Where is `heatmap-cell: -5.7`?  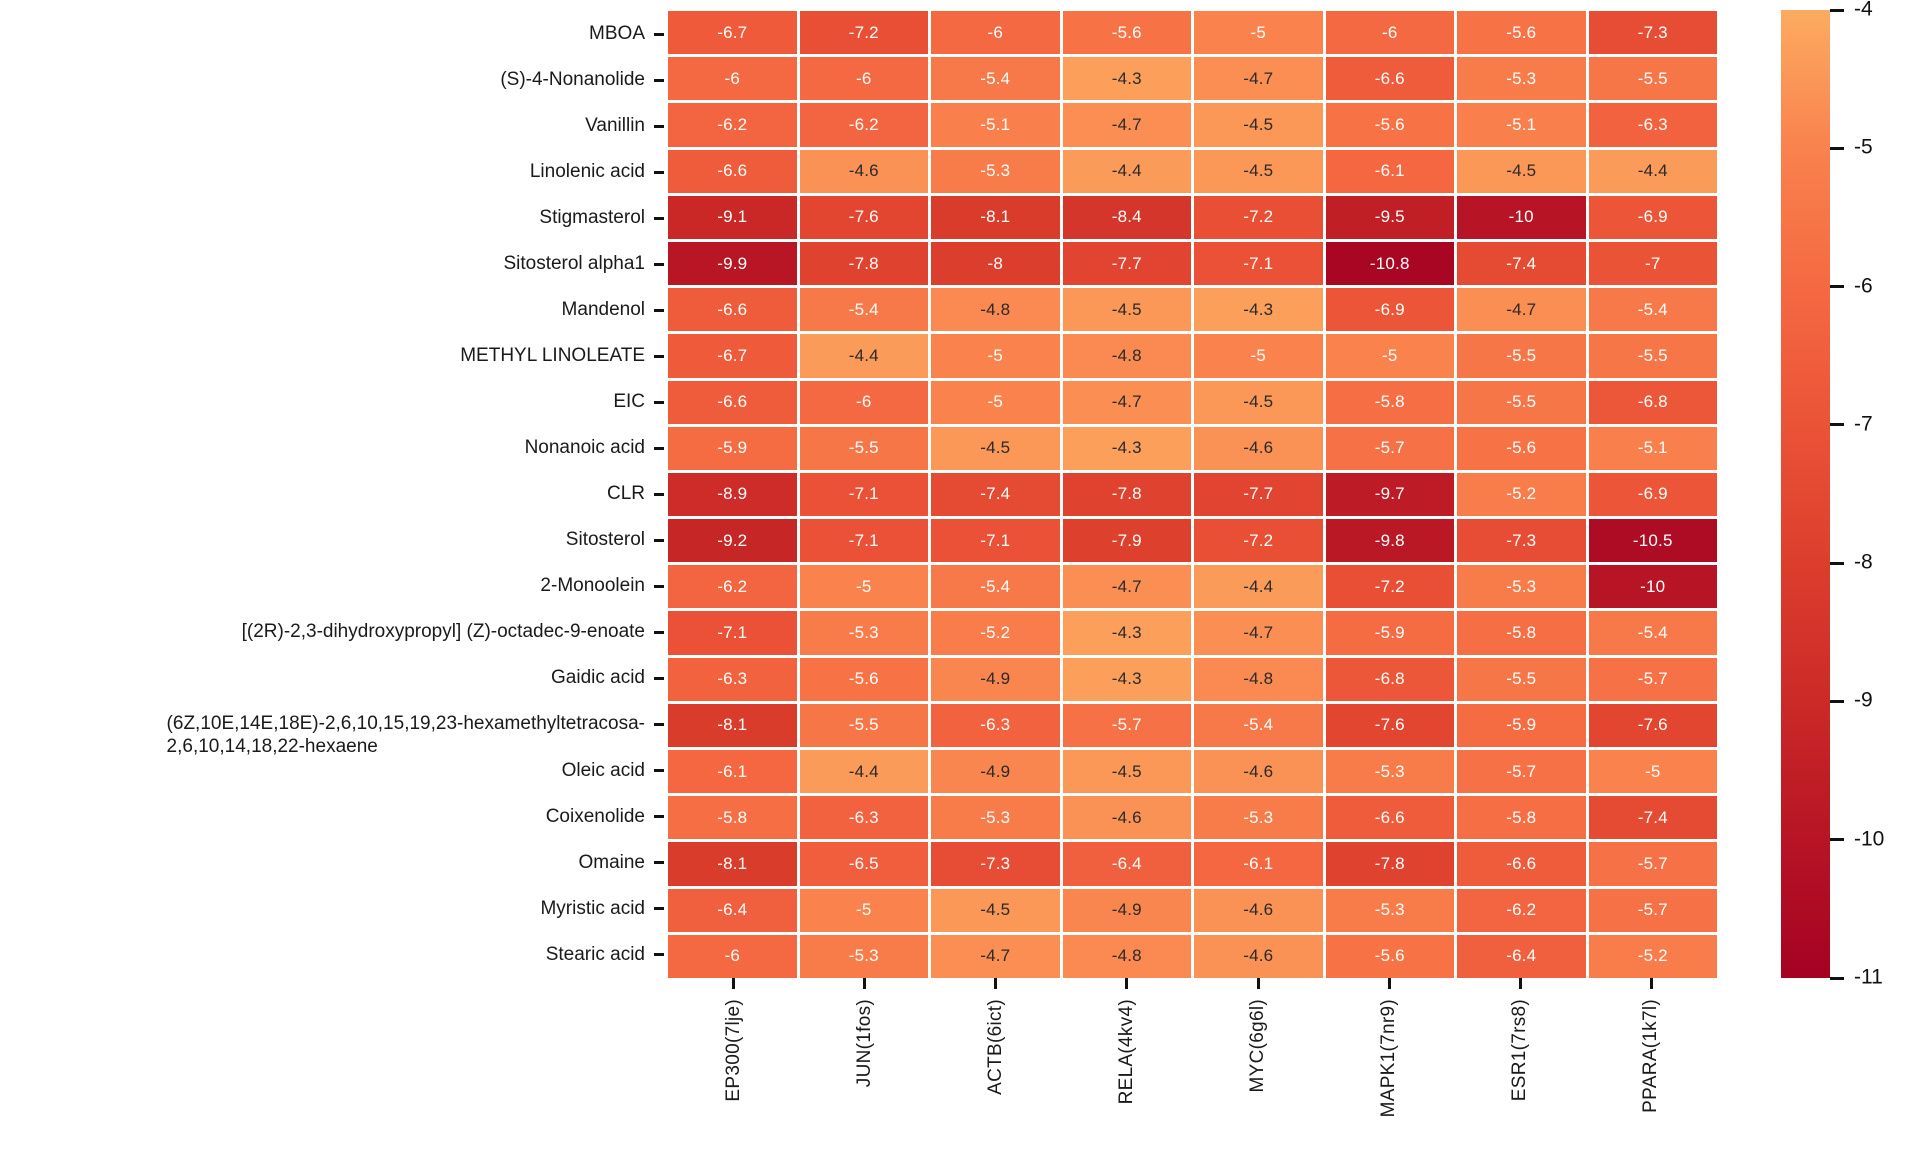
heatmap-cell: -5.7 is located at coordinates (1652, 679).